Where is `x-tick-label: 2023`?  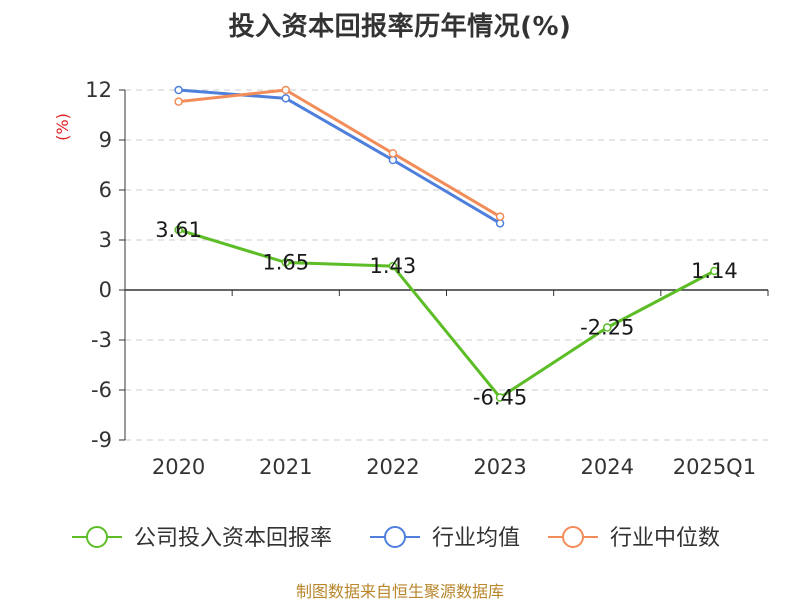 x-tick-label: 2023 is located at coordinates (499, 467).